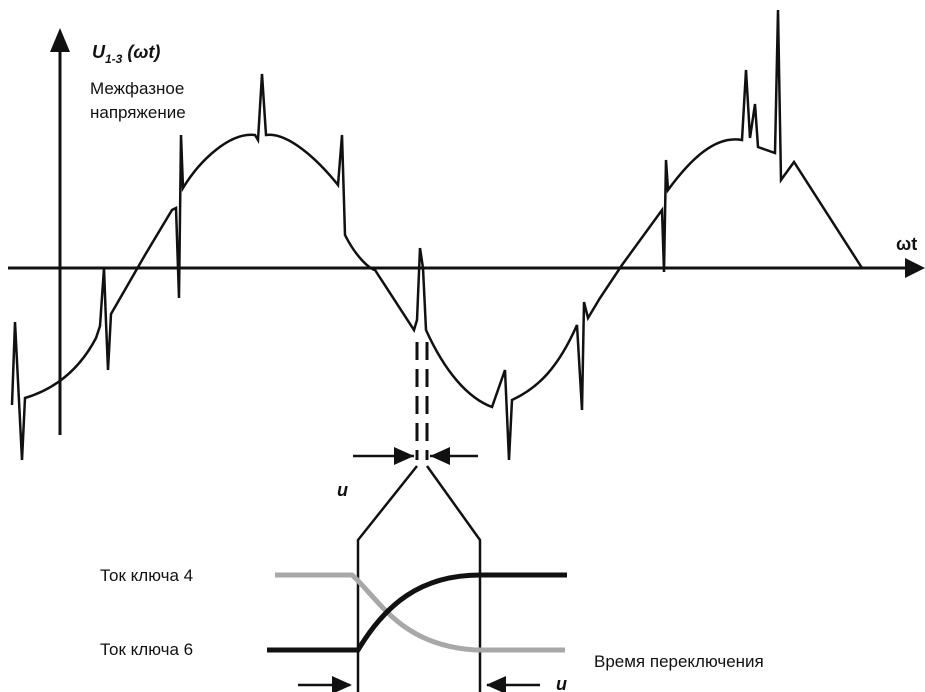 The width and height of the screenshot is (925, 692). I want to click on y-axis-argument: (ωt), so click(141, 52).